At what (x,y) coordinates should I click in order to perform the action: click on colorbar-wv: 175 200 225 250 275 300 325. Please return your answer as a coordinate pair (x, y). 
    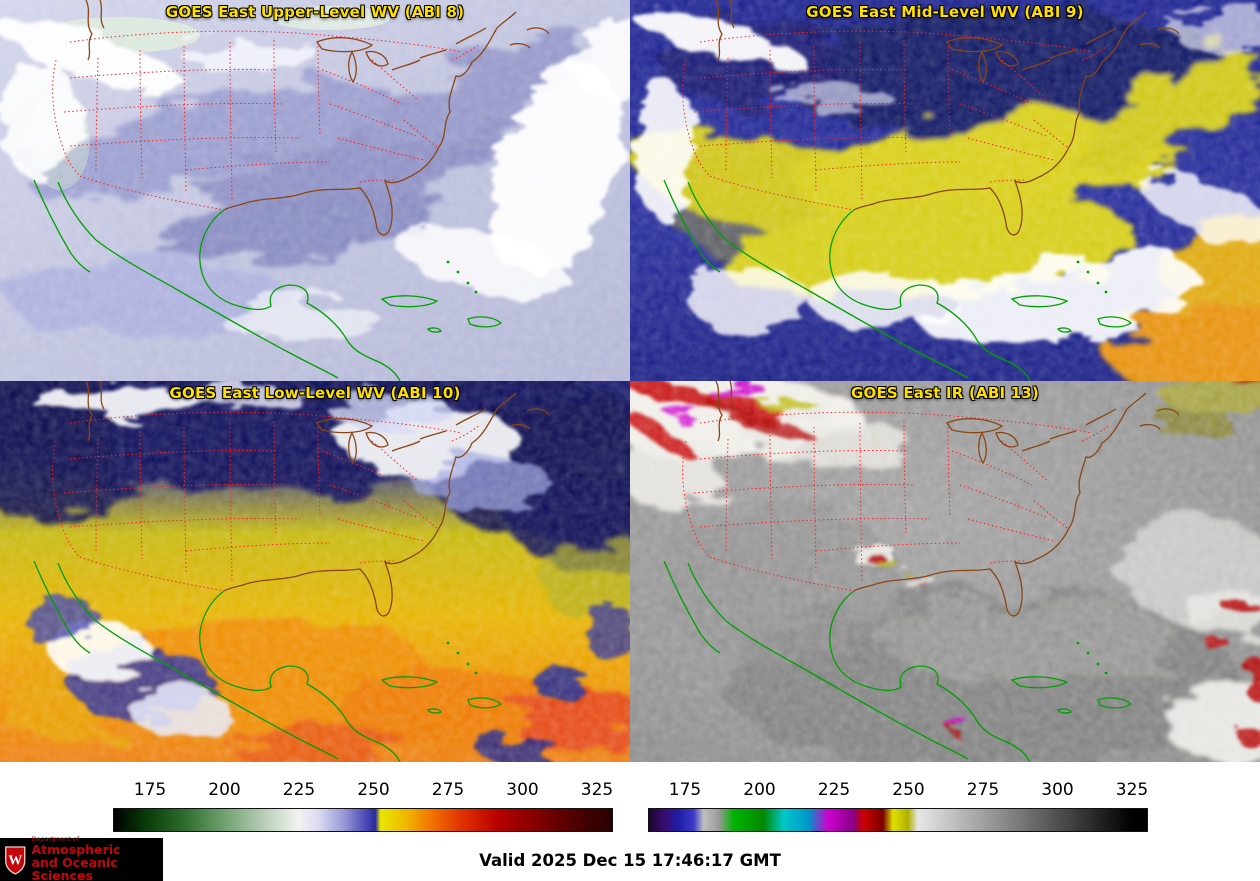
    Looking at the image, I should click on (363, 809).